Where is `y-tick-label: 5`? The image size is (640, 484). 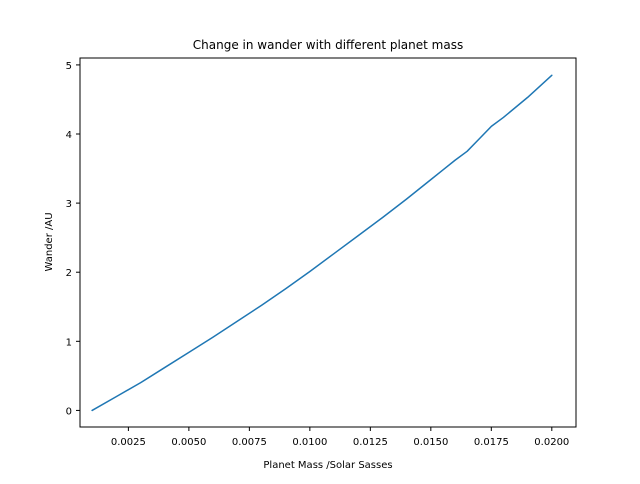
y-tick-label: 5 is located at coordinates (69, 66).